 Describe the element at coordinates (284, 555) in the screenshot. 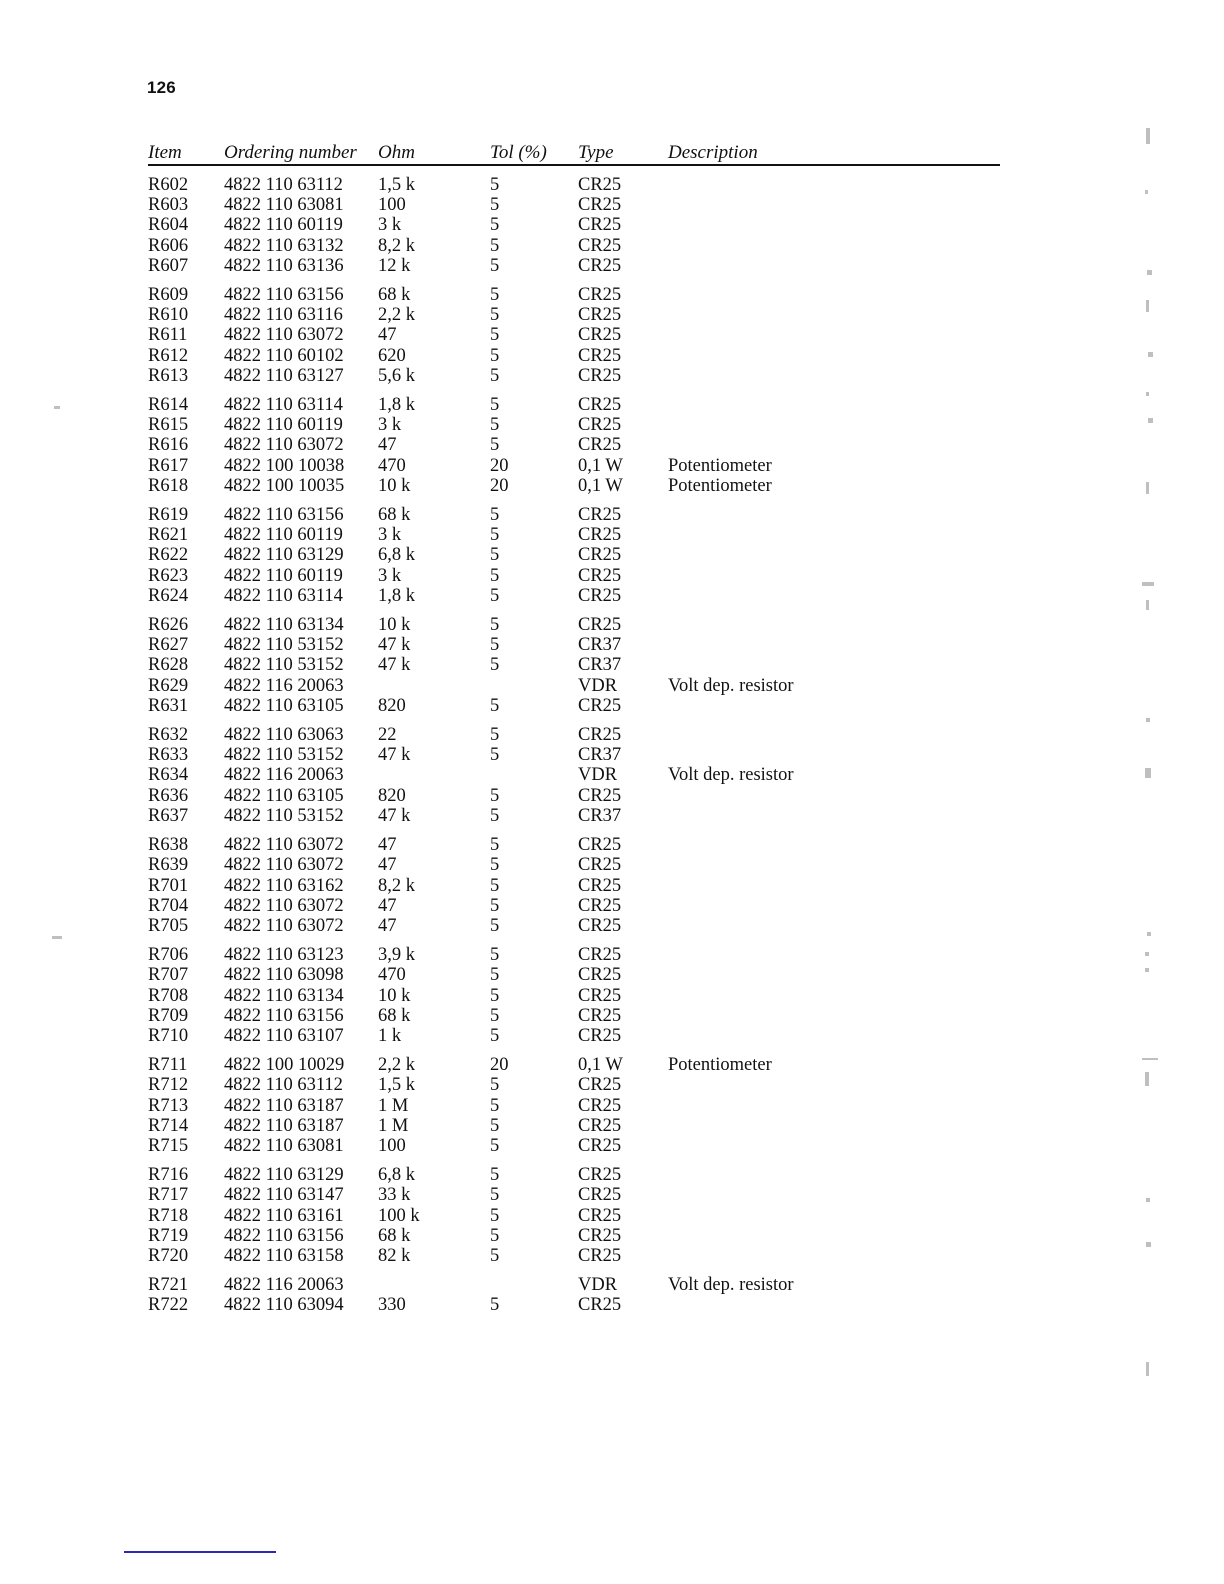

I see `cell-ordering-number: 4822 110 63129` at that location.